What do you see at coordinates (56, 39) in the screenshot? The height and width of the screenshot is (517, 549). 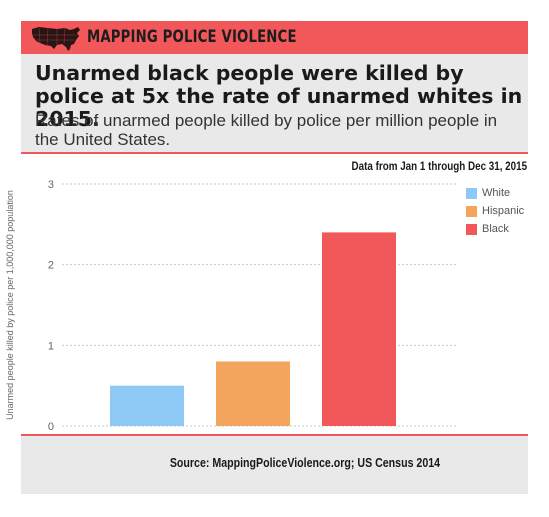 I see `us-map-icon` at bounding box center [56, 39].